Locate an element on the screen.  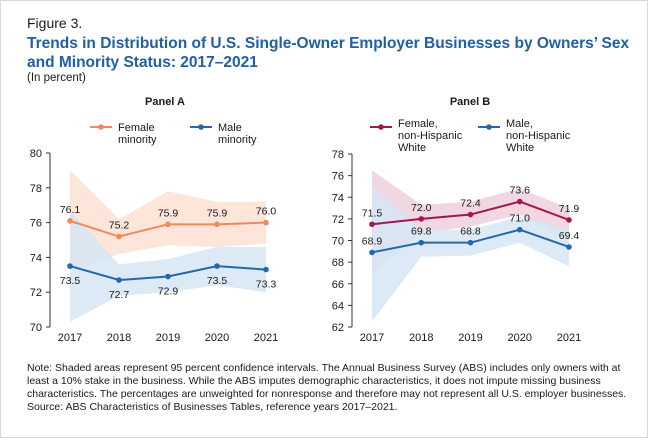
panel-a-legend-label-0: Female is located at coordinates (136, 128).